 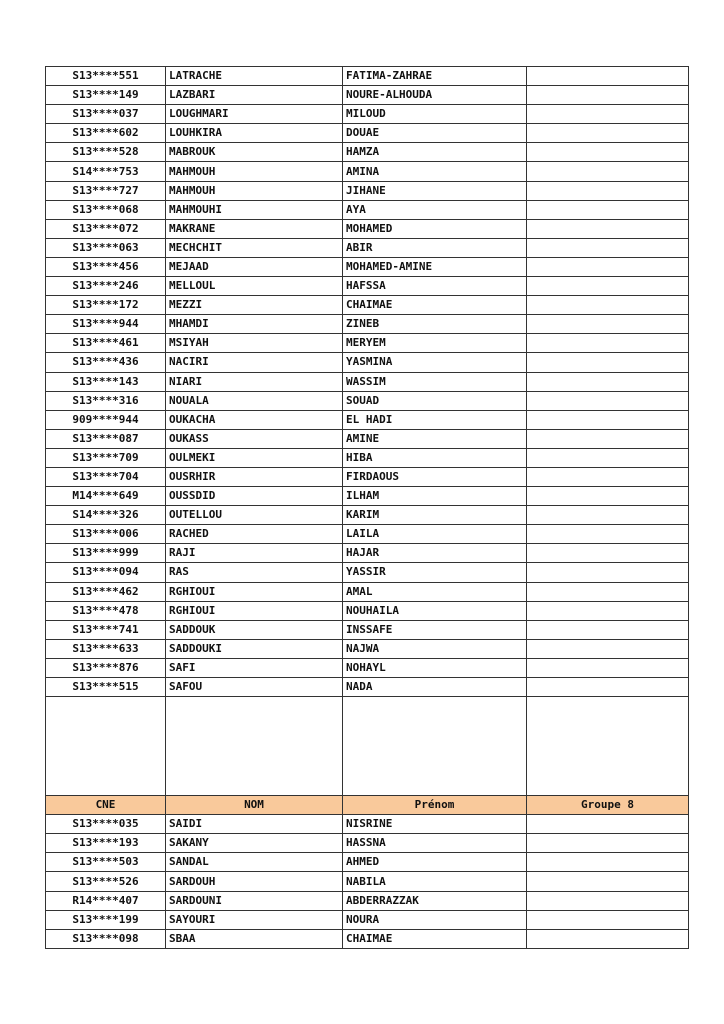 What do you see at coordinates (434, 247) in the screenshot?
I see `cell-prenom: ABIR` at bounding box center [434, 247].